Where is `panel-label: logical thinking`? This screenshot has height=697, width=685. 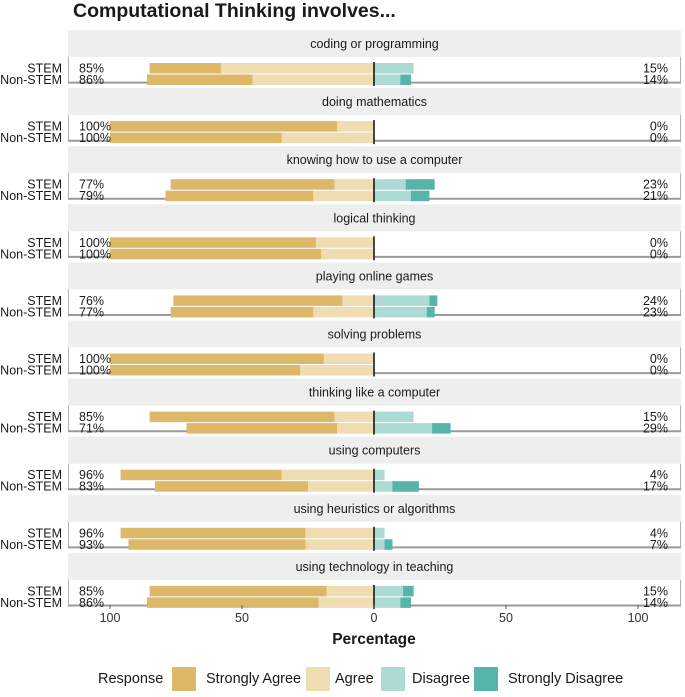
panel-label: logical thinking is located at coordinates (375, 218).